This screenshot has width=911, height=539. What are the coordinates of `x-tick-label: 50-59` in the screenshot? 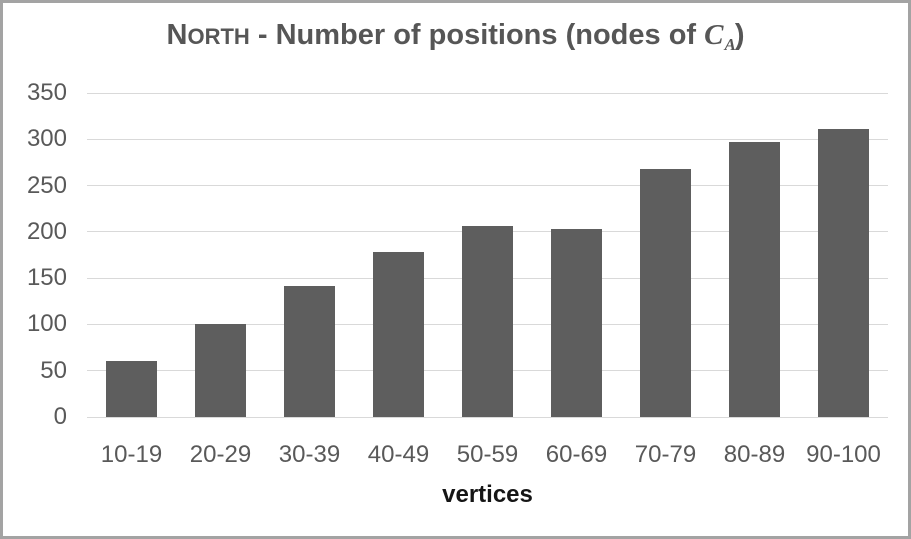 It's located at (487, 454).